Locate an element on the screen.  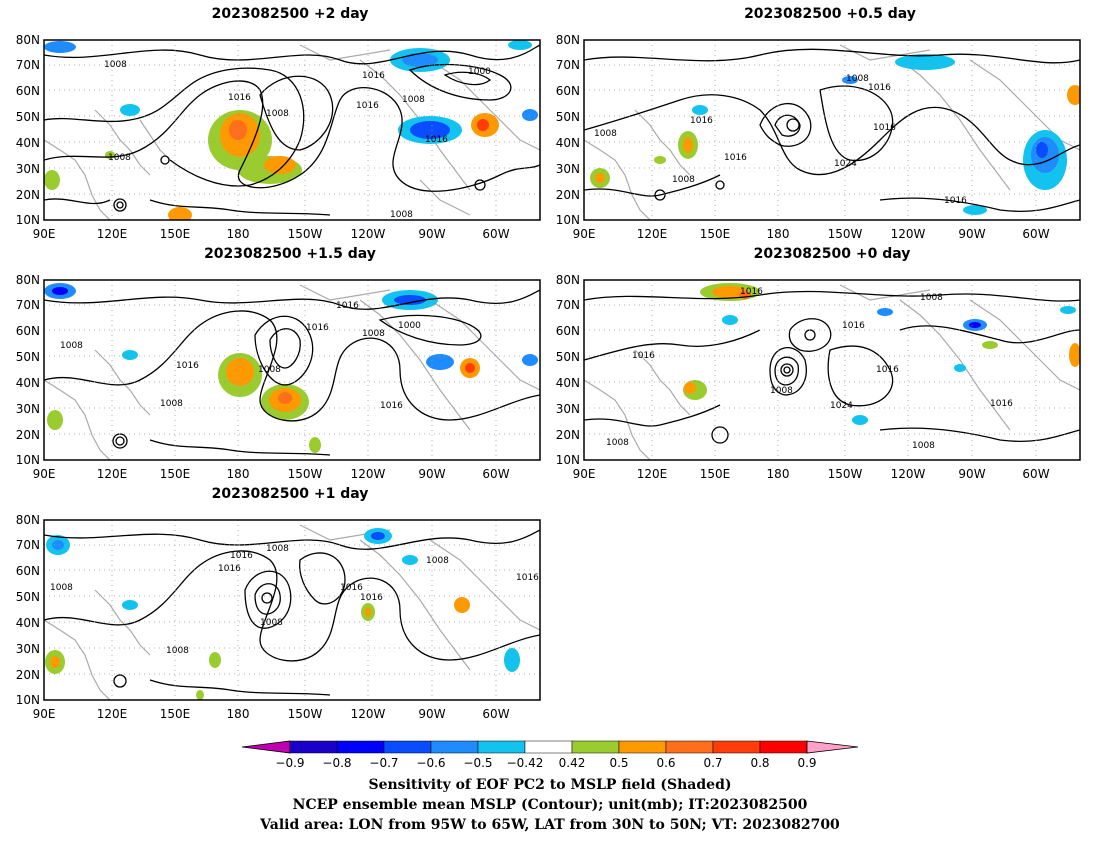
lat-label: 50N is located at coordinates (568, 357).